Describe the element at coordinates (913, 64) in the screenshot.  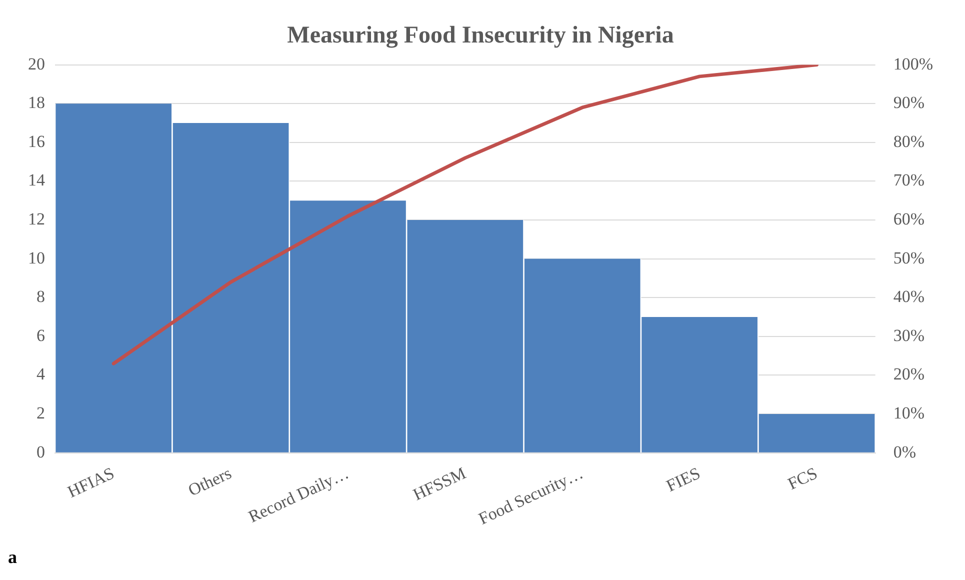
I see `y2-tick-label: 100%` at that location.